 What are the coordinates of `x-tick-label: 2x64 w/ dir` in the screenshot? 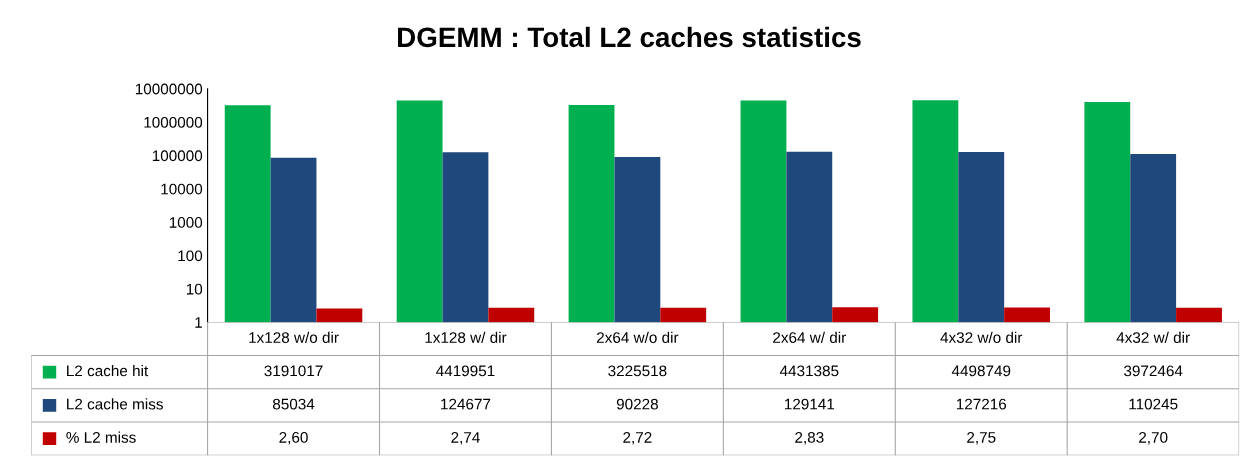 It's located at (809, 337).